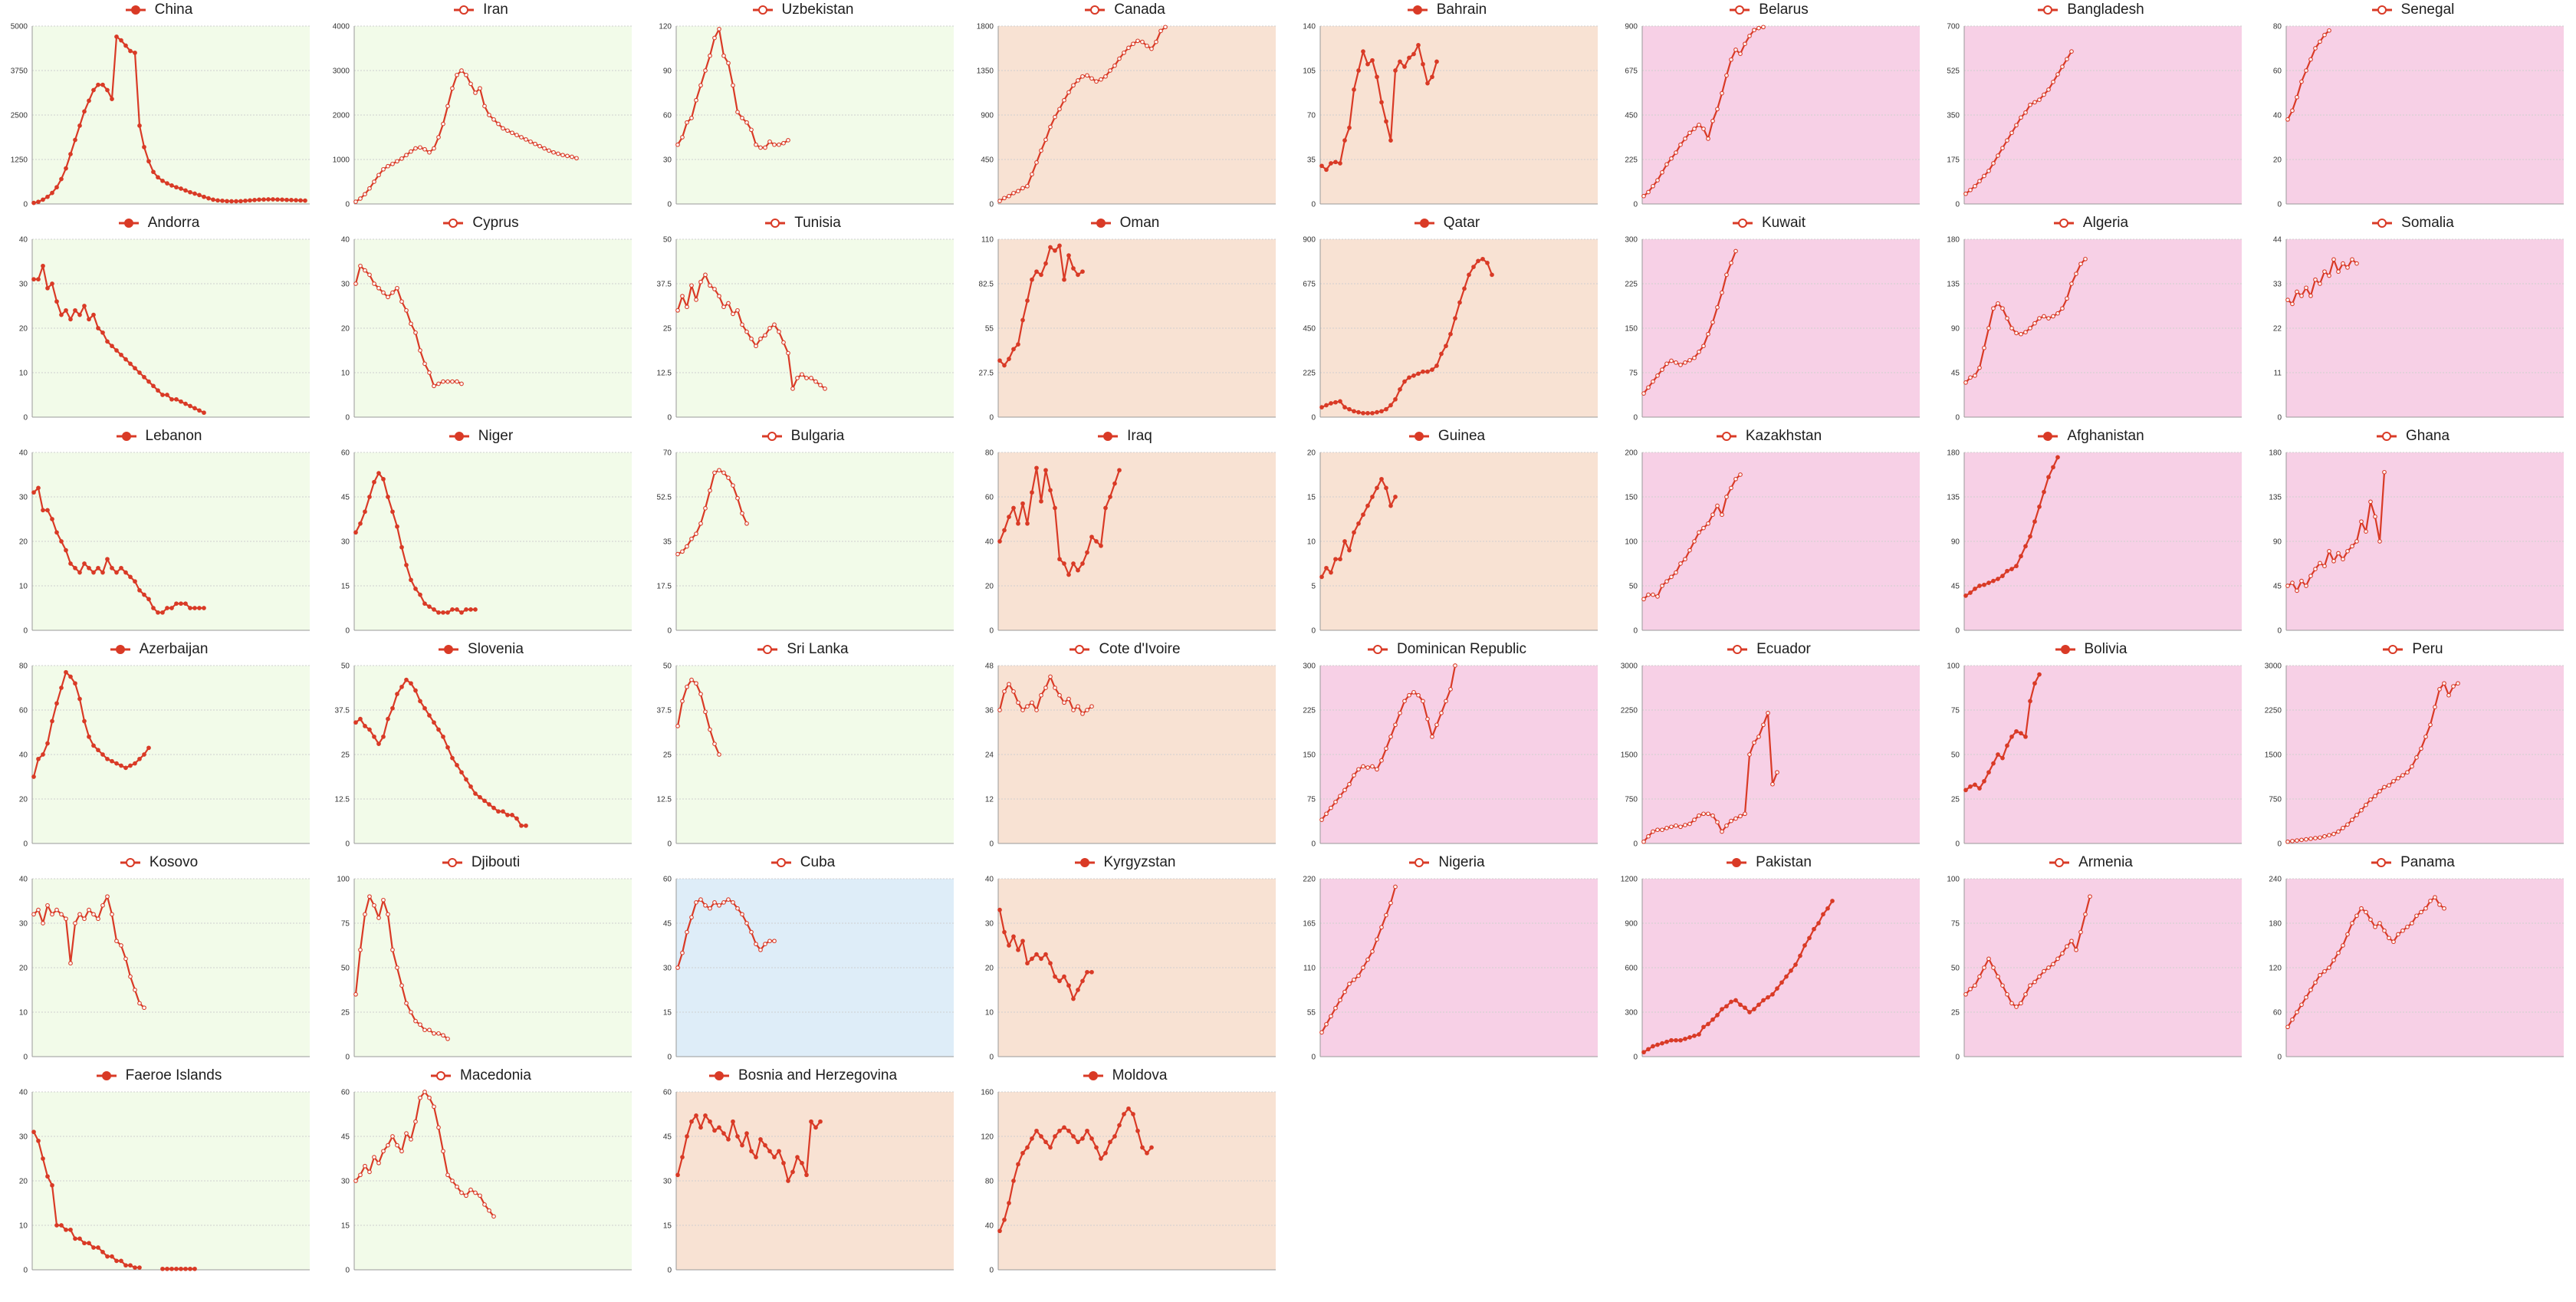 The width and height of the screenshot is (2576, 1302). I want to click on chart-panel: Nigeria 0 55 110 165 220, so click(1447, 957).